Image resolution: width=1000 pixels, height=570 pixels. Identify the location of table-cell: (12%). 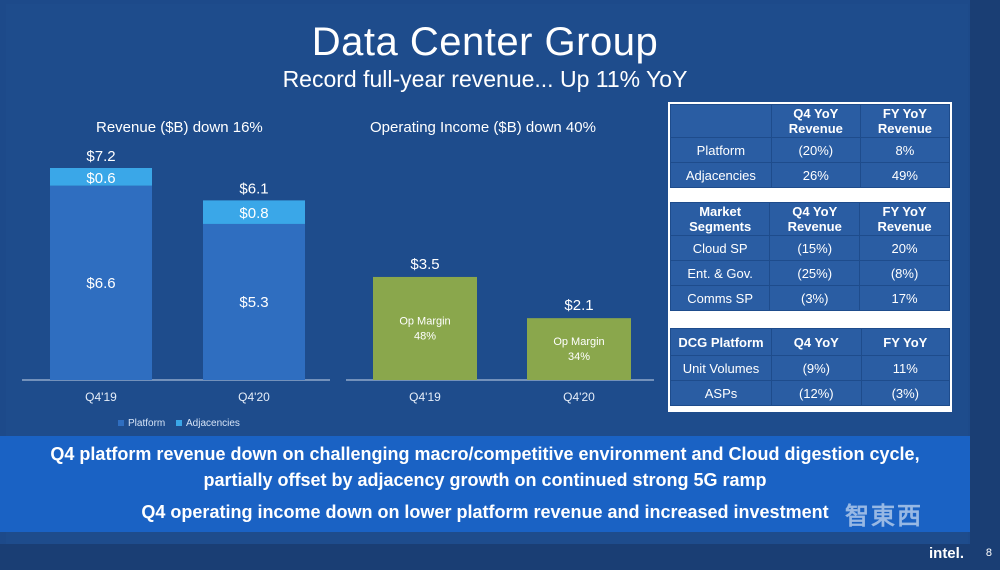
(816, 393).